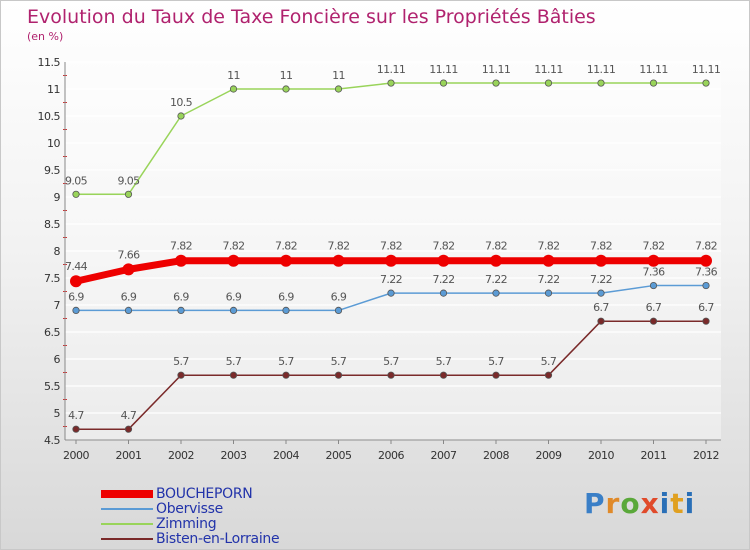 Image resolution: width=750 pixels, height=550 pixels. I want to click on x-tick-label: 2010, so click(601, 455).